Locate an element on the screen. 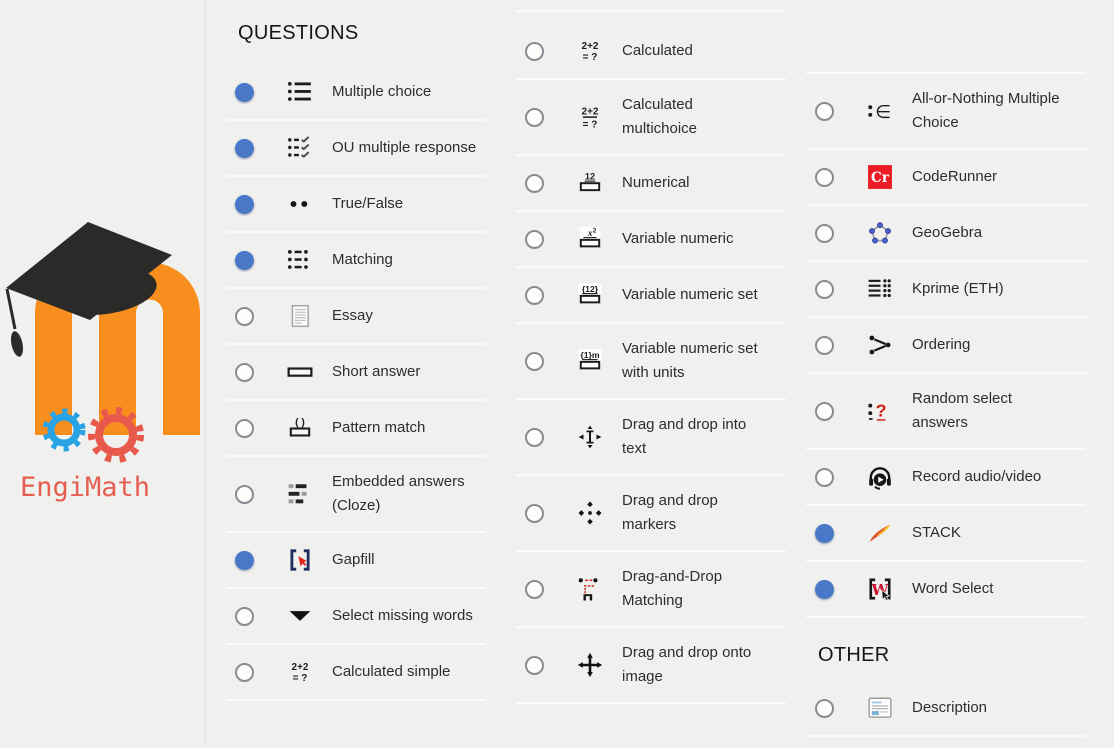 This screenshot has width=1114, height=748. question-type-row: W Word Select is located at coordinates (946, 590).